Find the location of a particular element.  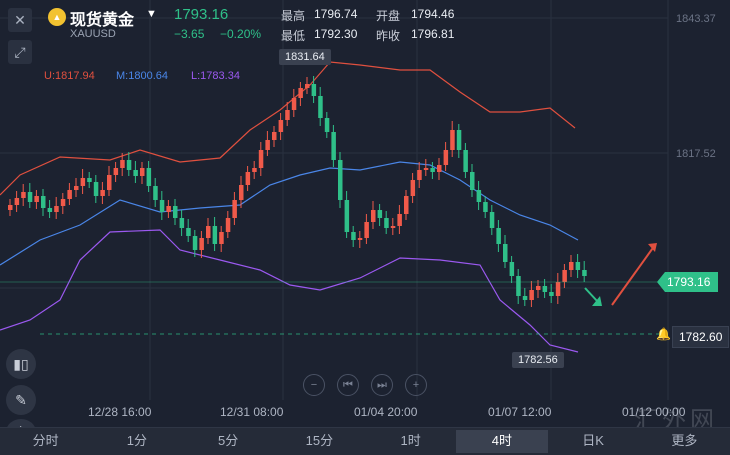

low-point-label: 1782.56 is located at coordinates (538, 360).